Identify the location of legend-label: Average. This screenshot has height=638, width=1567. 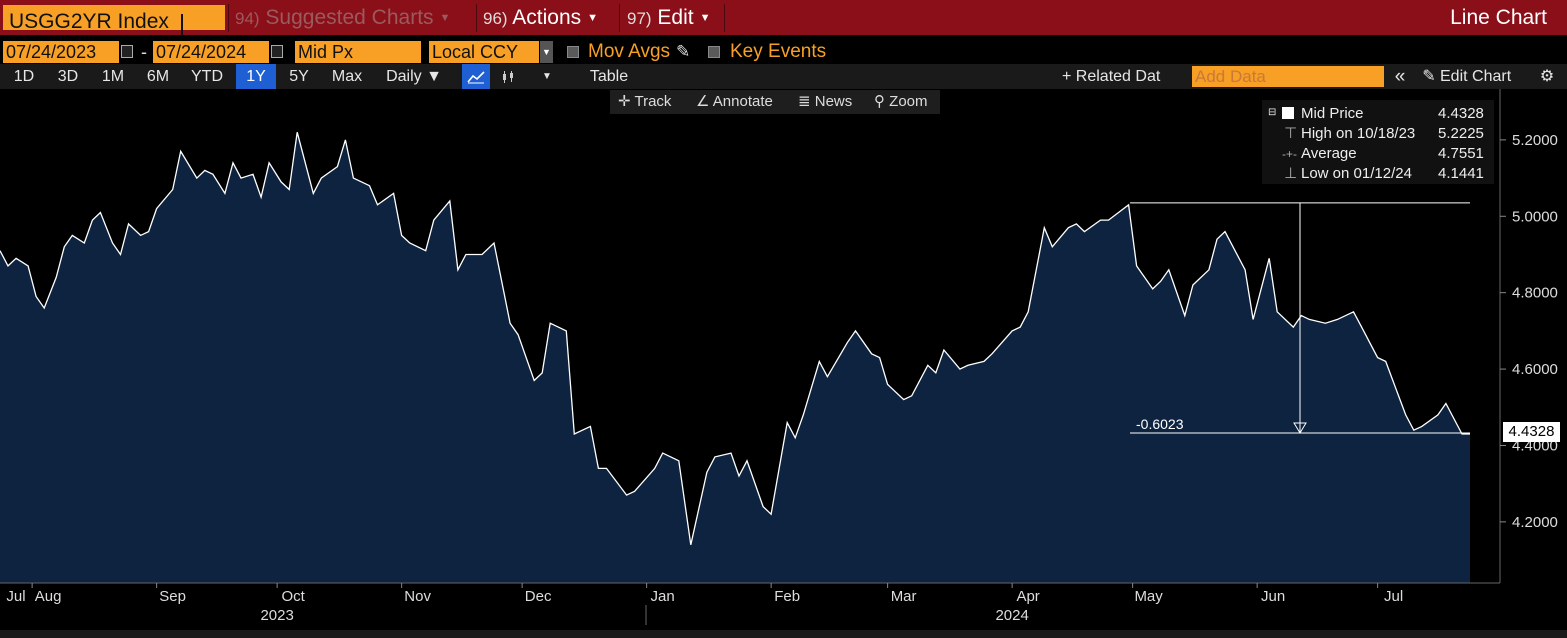
(1329, 153).